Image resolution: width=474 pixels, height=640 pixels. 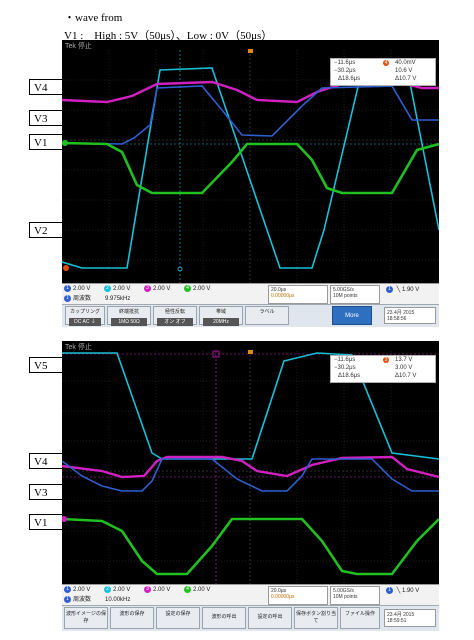 What do you see at coordinates (250, 115) in the screenshot?
I see `trace-v3` at bounding box center [250, 115].